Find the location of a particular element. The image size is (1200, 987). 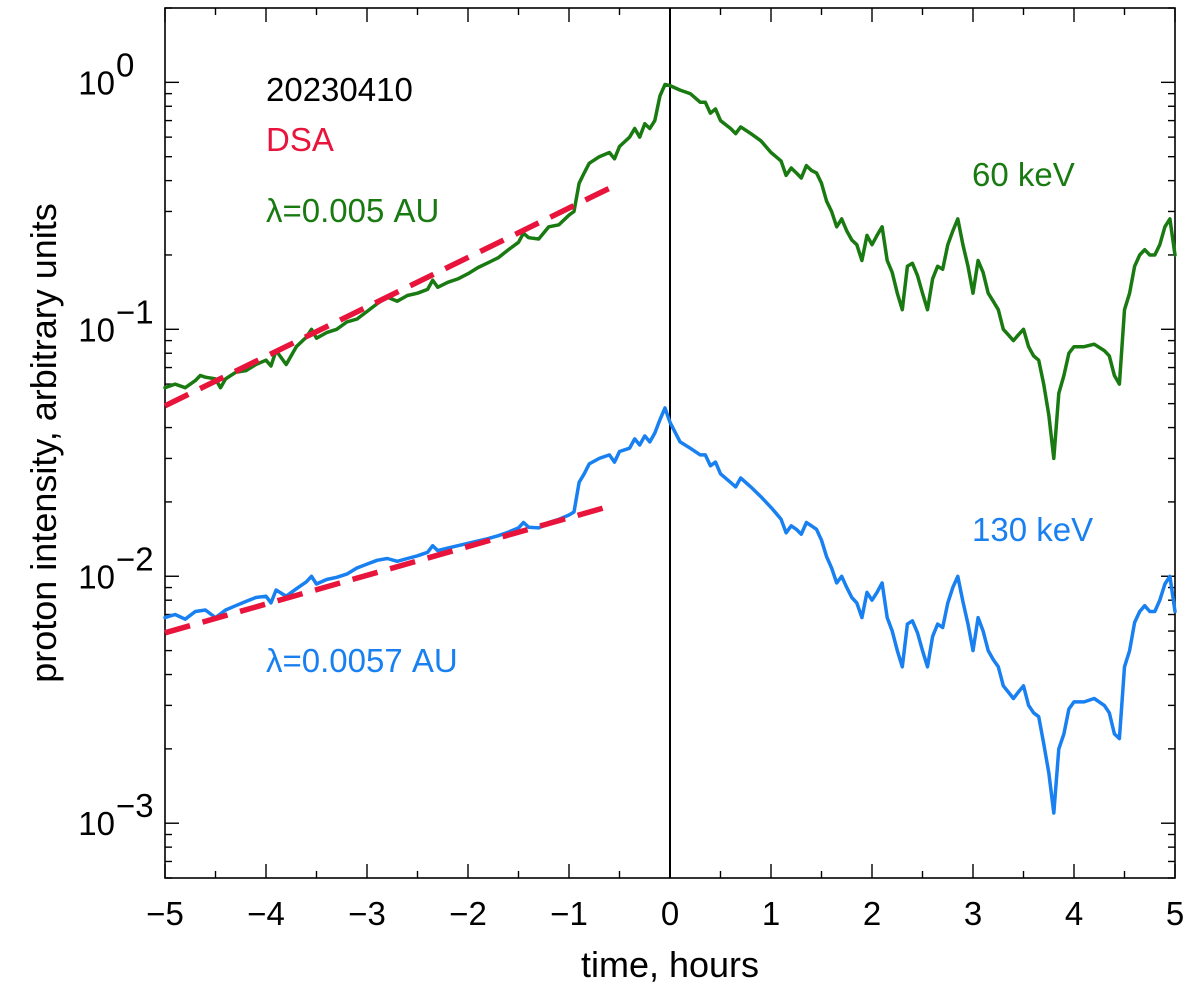

x-tick-label: 0 is located at coordinates (670, 913).